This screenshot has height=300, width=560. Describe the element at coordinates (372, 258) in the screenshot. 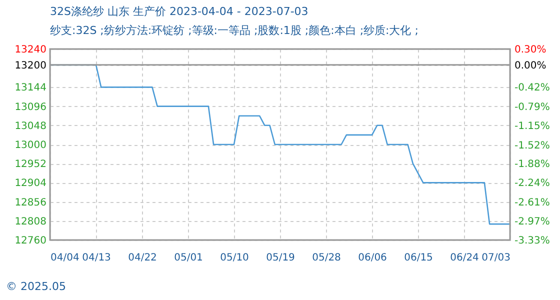

I see `x-tick-label: 06/06` at that location.